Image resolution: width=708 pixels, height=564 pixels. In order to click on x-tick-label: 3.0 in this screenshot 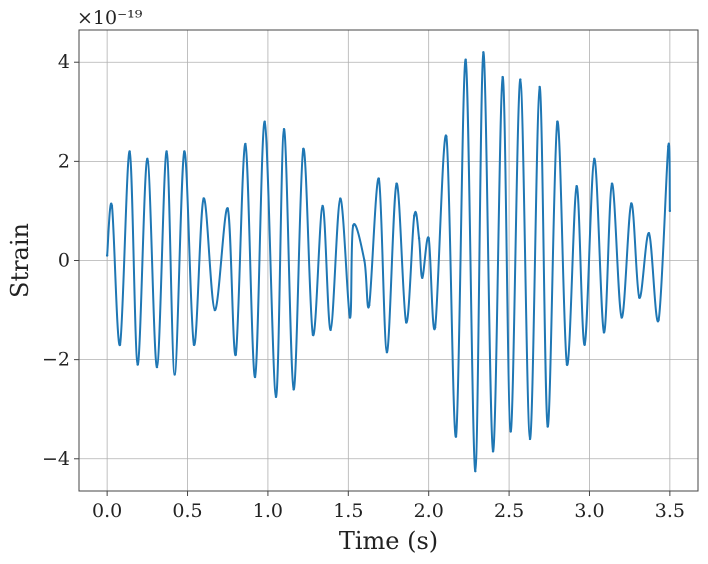, I will do `click(589, 511)`.